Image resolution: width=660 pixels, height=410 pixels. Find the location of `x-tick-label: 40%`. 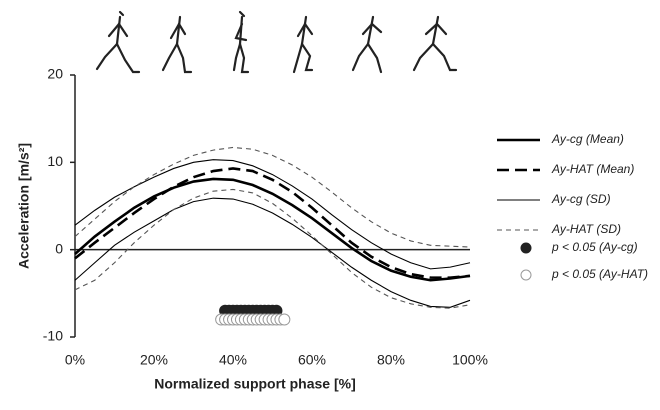

x-tick-label: 40% is located at coordinates (233, 360).